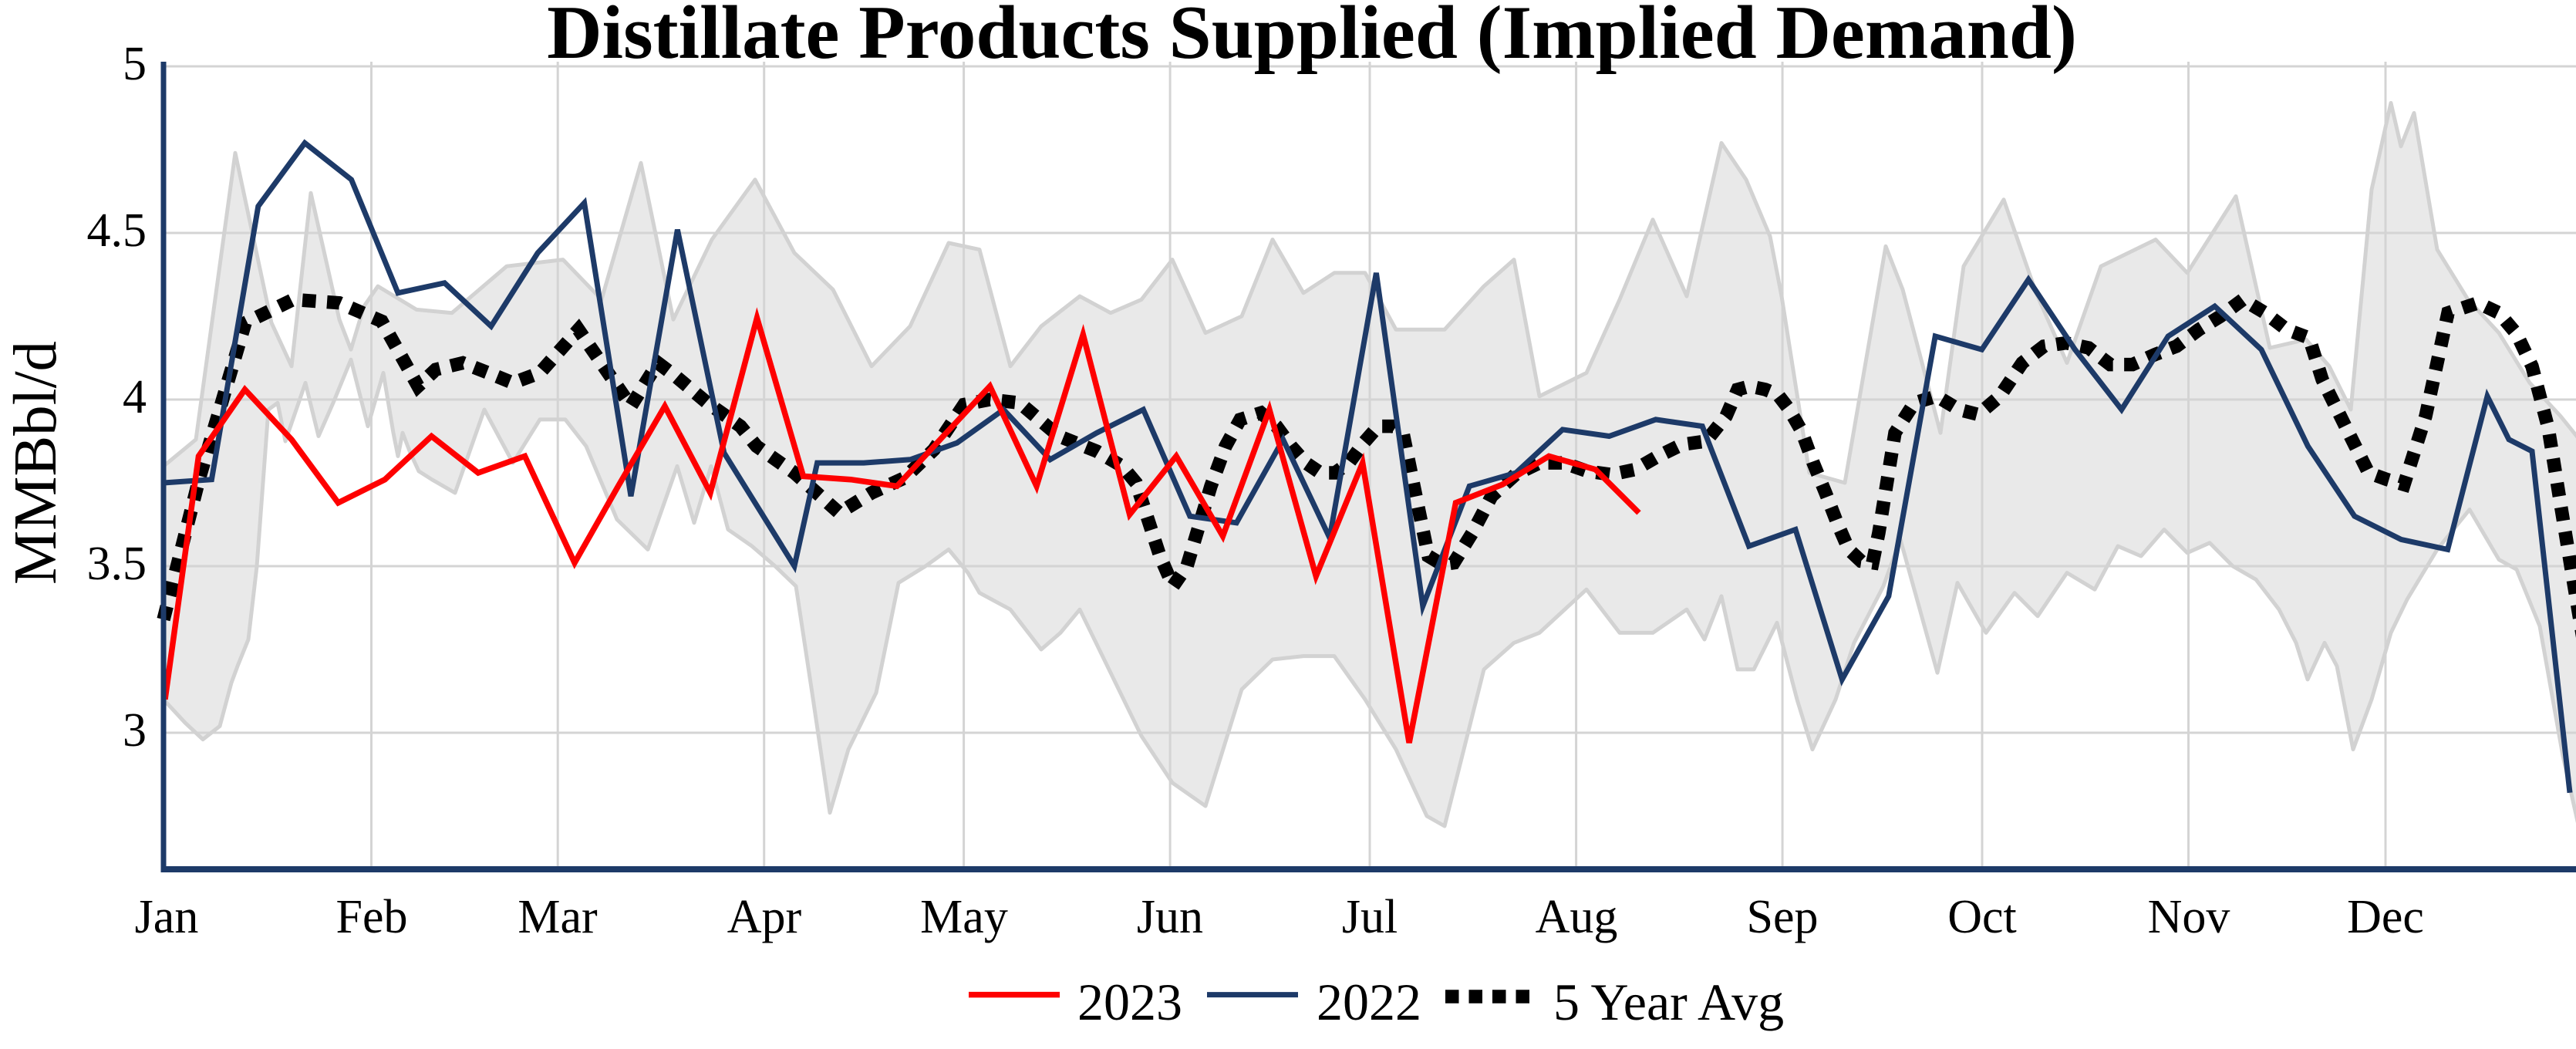 The height and width of the screenshot is (1049, 2576). I want to click on svg-text: Feb, so click(372, 917).